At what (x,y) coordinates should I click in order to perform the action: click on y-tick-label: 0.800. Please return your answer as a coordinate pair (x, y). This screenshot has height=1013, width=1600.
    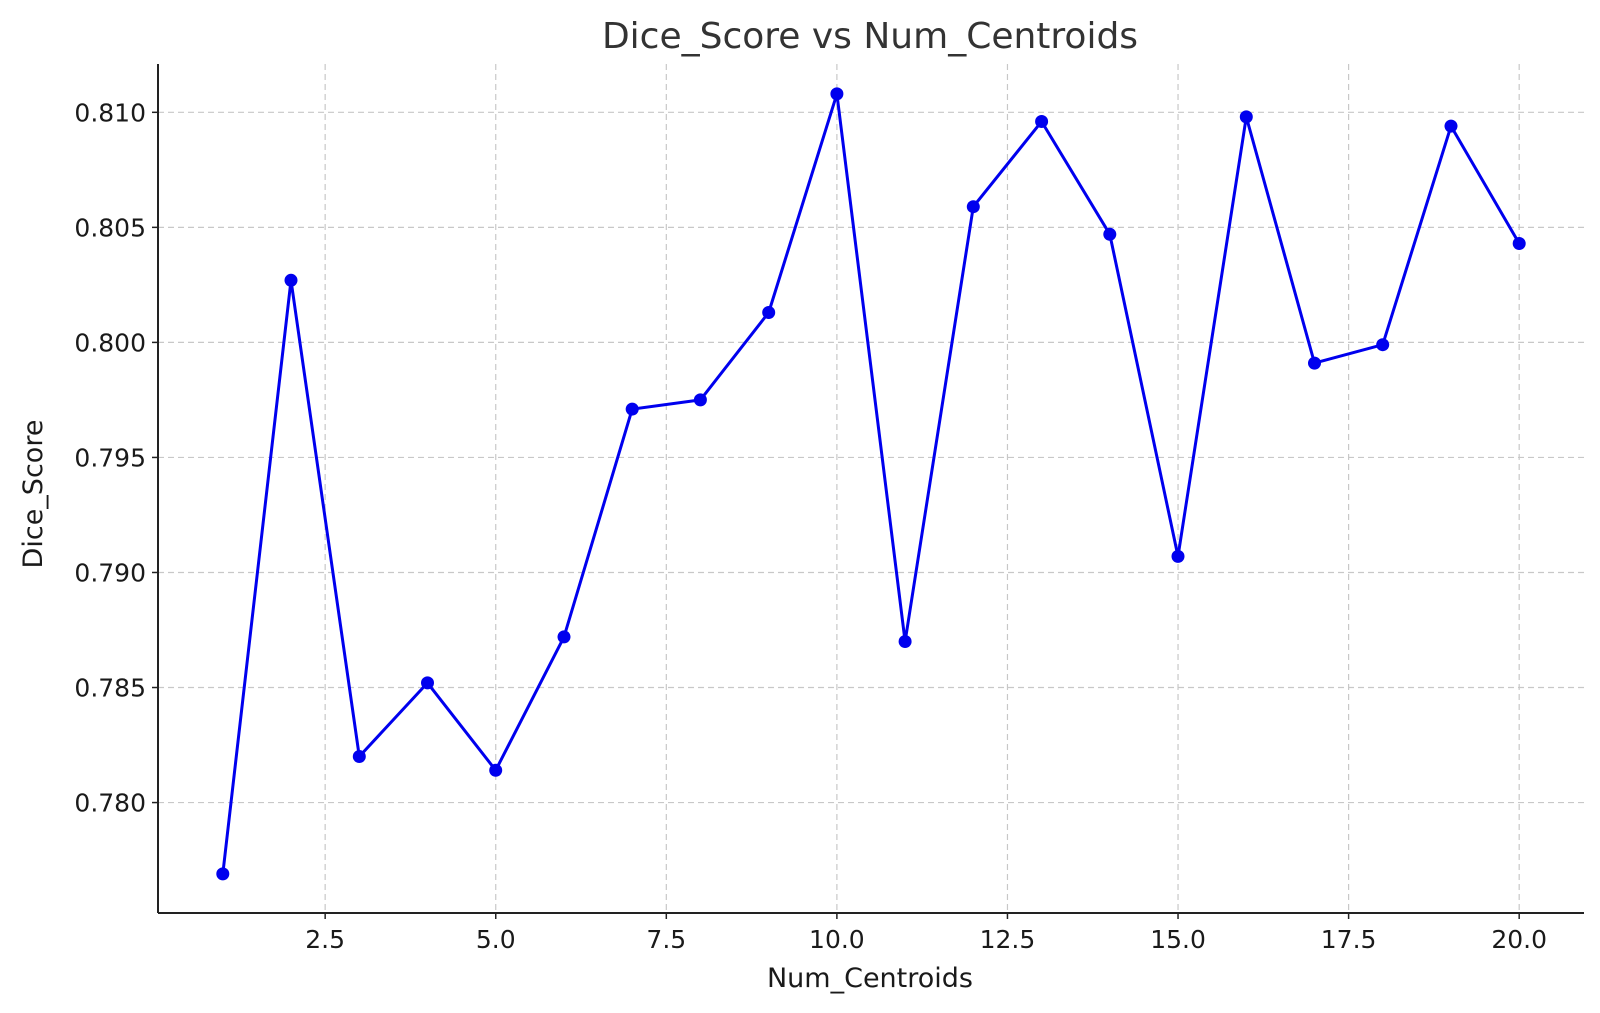
    Looking at the image, I should click on (110, 342).